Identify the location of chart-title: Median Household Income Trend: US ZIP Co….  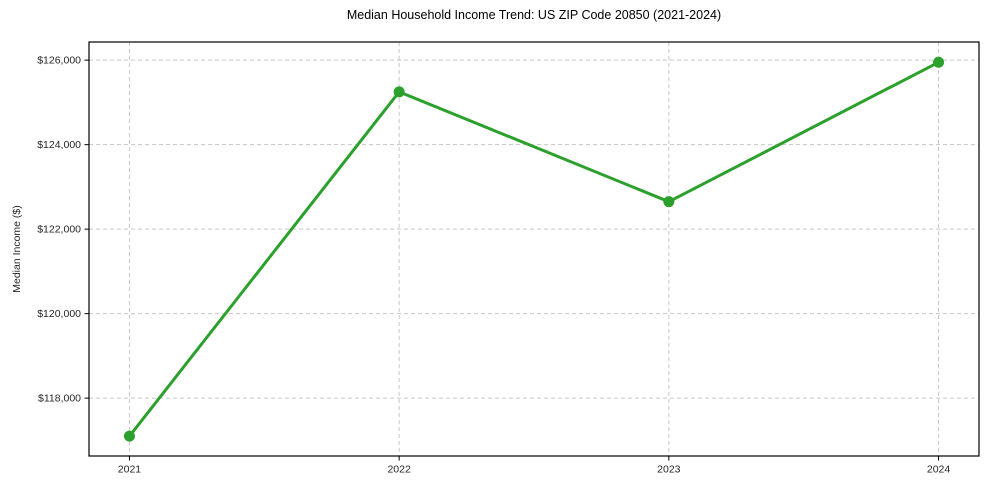
(534, 15).